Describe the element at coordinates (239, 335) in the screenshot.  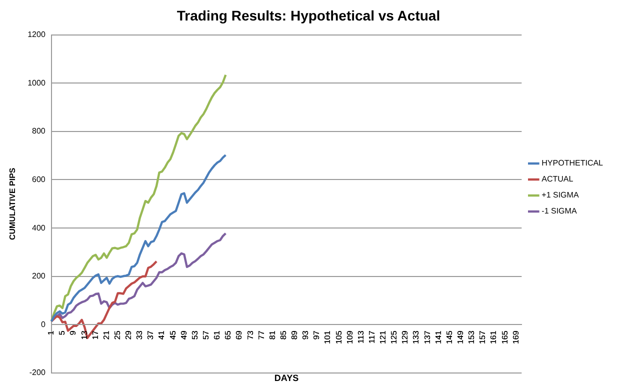
I see `x-tick-label: 69` at that location.